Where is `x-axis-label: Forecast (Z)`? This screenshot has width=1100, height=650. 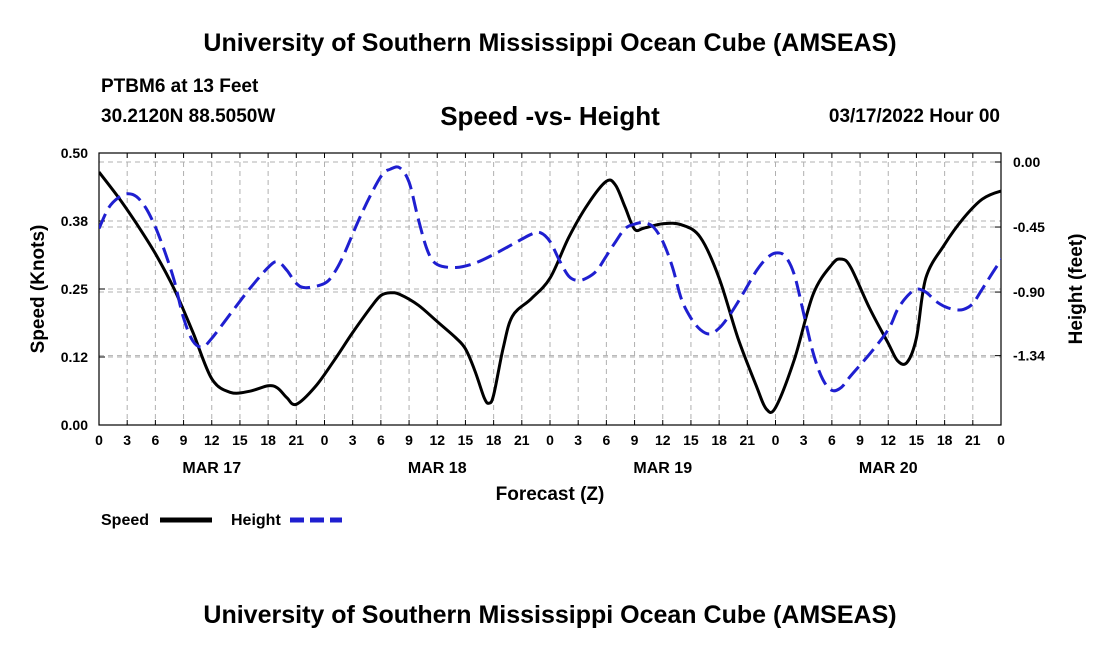
x-axis-label: Forecast (Z) is located at coordinates (550, 494).